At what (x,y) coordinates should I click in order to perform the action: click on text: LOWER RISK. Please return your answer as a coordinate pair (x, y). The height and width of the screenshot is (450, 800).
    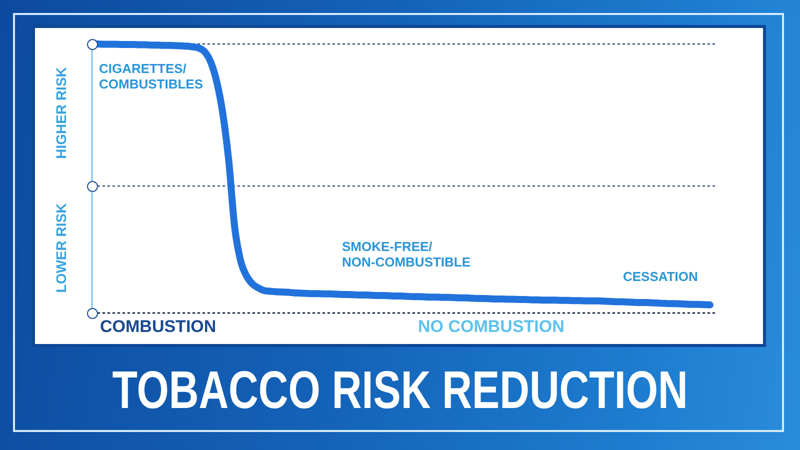
    Looking at the image, I should click on (60, 248).